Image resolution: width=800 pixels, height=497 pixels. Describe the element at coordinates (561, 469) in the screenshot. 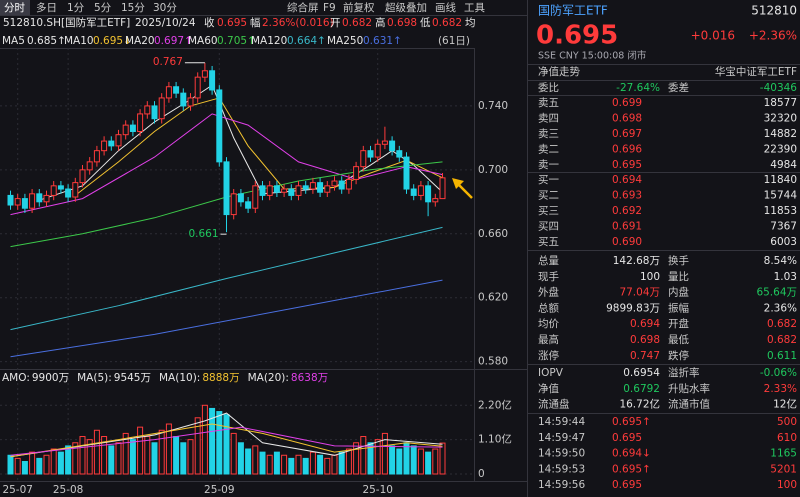

I see `trade-time: 14:59:53` at that location.